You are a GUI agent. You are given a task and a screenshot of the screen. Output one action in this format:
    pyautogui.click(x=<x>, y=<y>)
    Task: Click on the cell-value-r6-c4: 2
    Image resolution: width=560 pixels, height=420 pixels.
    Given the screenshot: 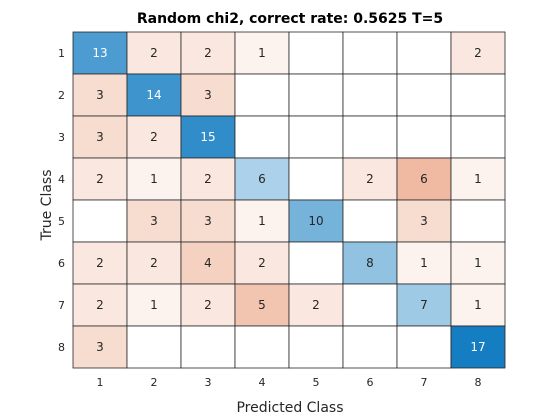 What is the action you would take?
    pyautogui.click(x=262, y=263)
    